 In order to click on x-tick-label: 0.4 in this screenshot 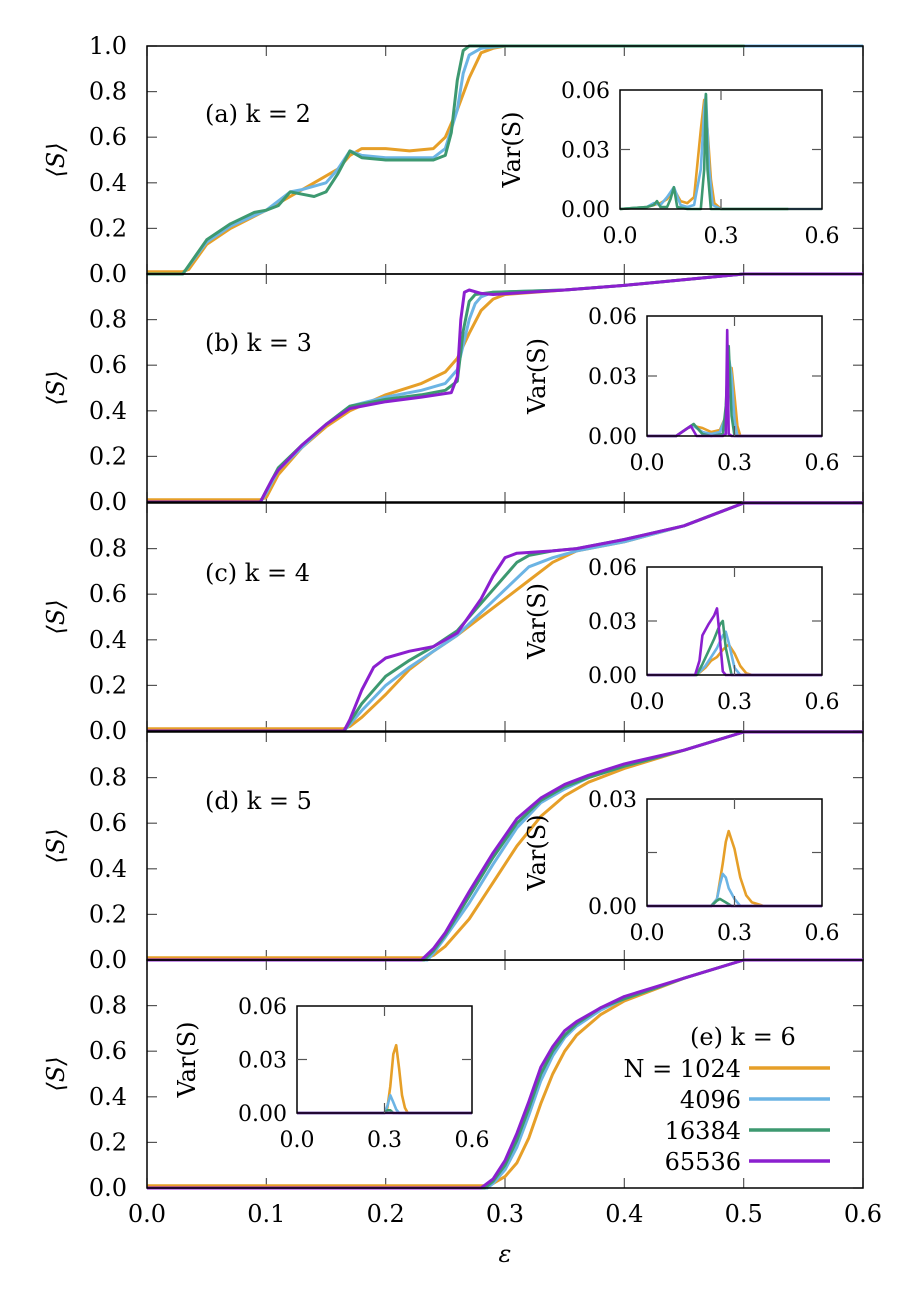, I will do `click(624, 1214)`.